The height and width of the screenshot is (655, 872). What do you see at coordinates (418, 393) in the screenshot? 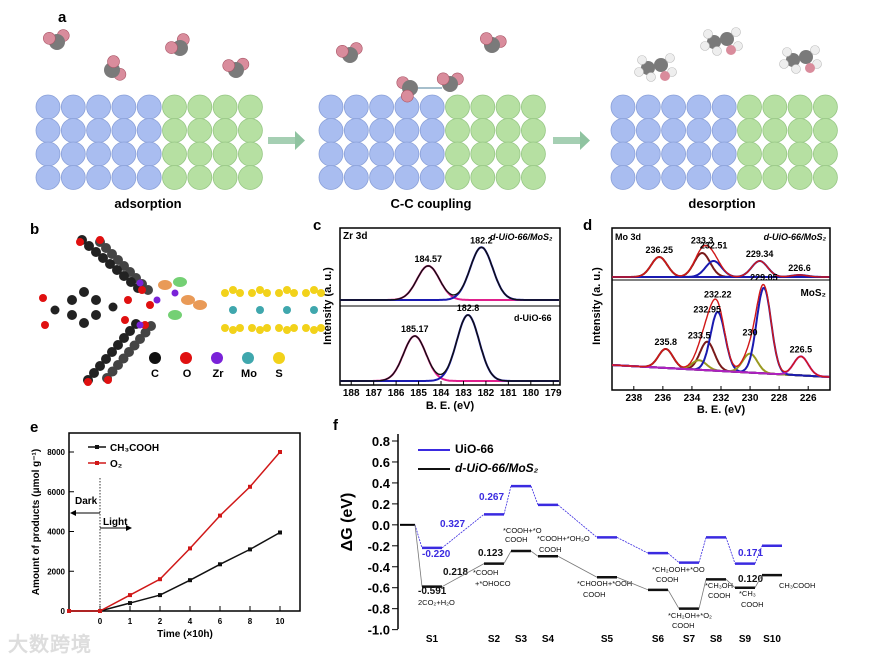
I see `c-tick-label: 185` at bounding box center [418, 393].